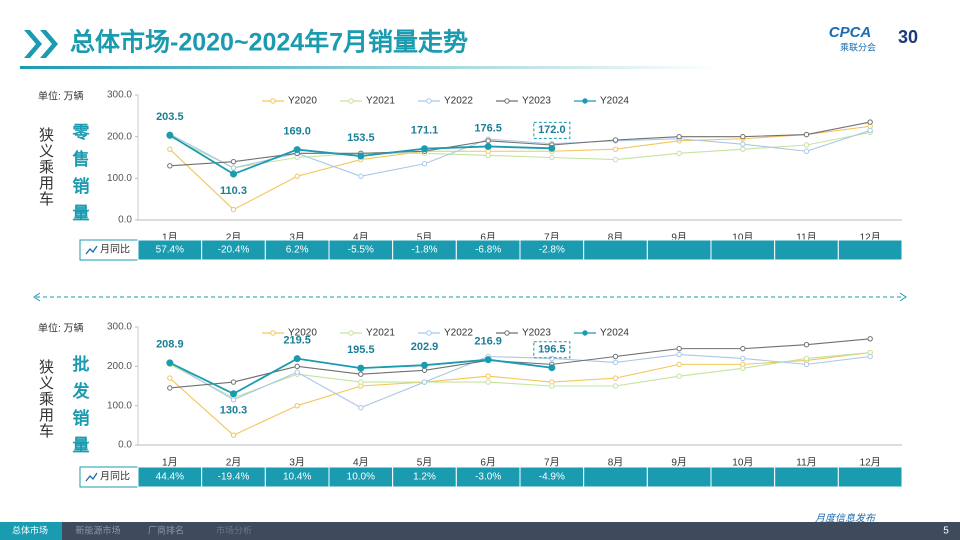 The image size is (960, 540). What do you see at coordinates (234, 250) in the screenshot?
I see `yoy-value: -20.4%` at bounding box center [234, 250].